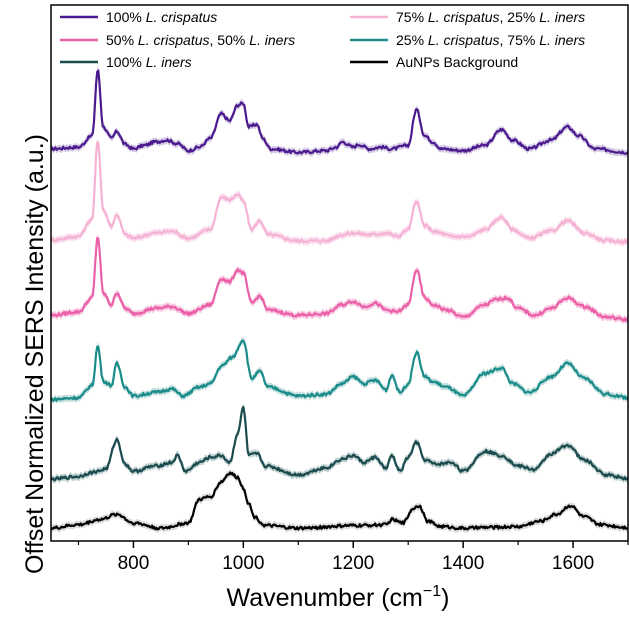  Describe the element at coordinates (339, 112) in the screenshot. I see `series-line-s1` at that location.